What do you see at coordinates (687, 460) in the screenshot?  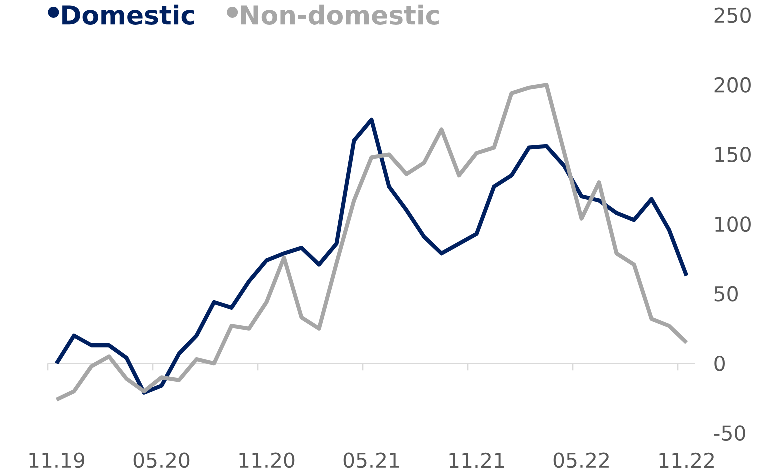 I see `x-tick-label: 11.22` at bounding box center [687, 460].